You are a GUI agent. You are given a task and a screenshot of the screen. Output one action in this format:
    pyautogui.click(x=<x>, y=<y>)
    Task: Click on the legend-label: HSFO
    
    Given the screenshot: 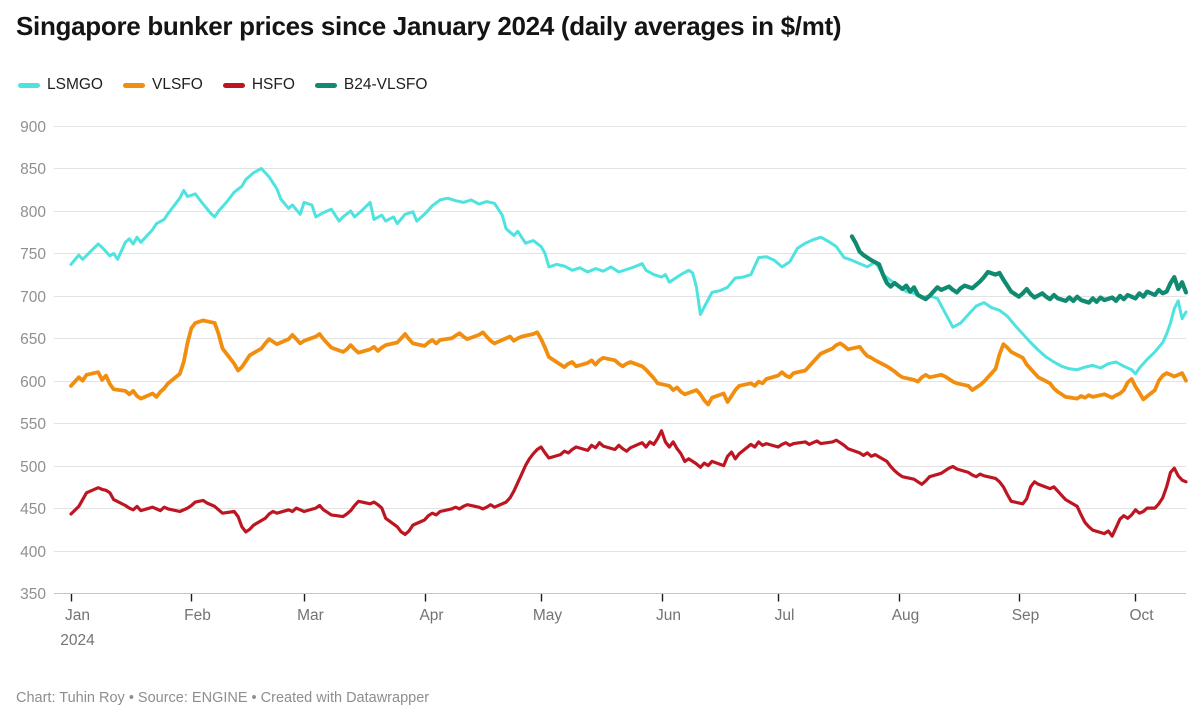 What is the action you would take?
    pyautogui.click(x=273, y=84)
    